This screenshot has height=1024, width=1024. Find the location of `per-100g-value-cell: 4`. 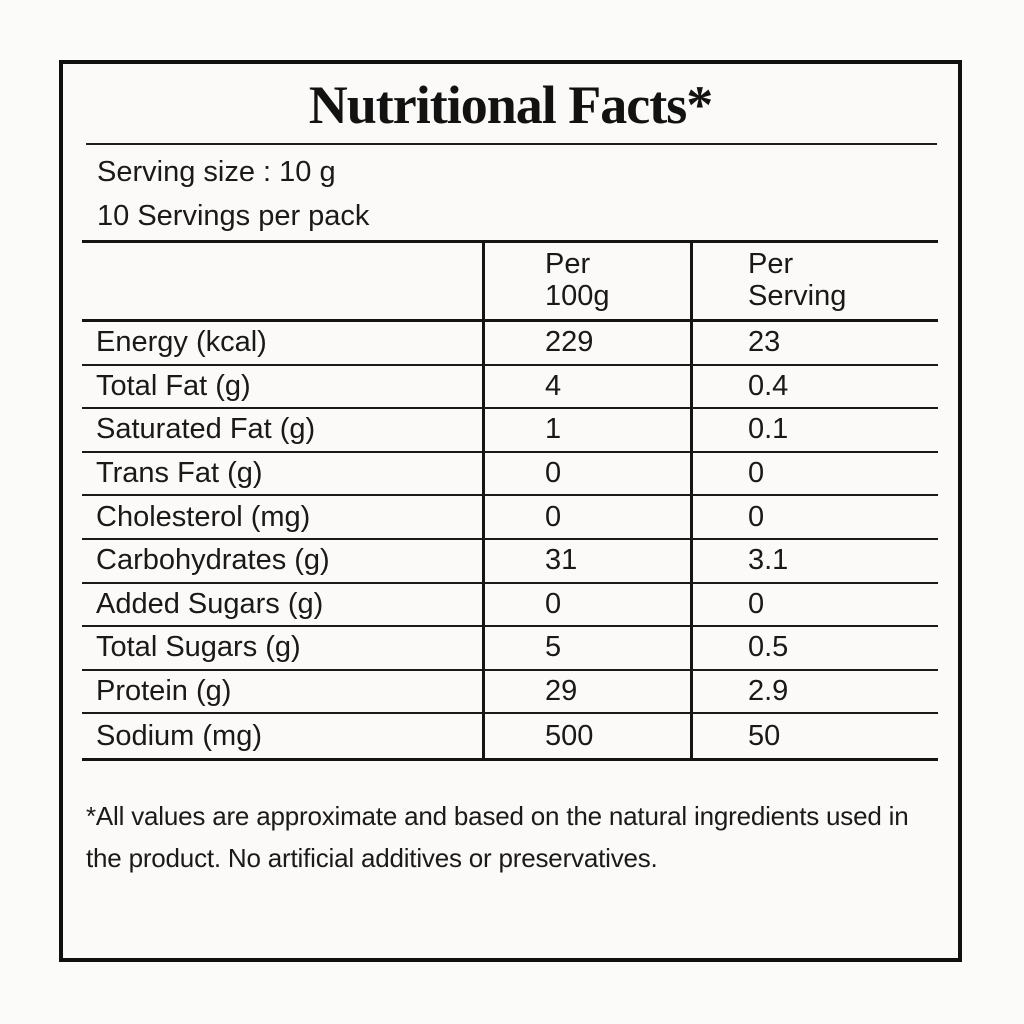

per-100g-value-cell: 4 is located at coordinates (586, 387).